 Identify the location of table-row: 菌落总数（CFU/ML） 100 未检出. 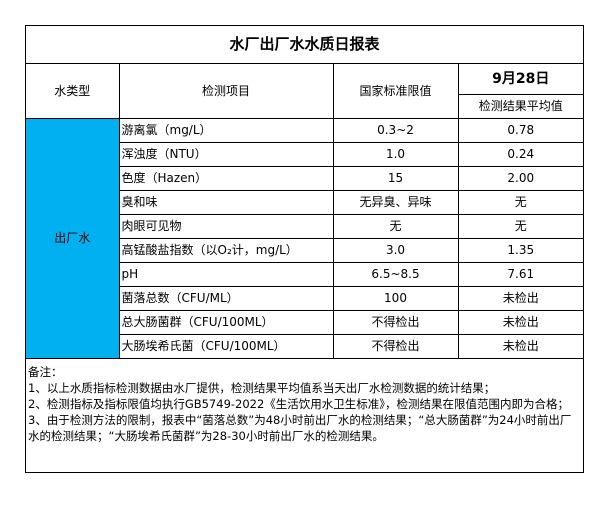
(304, 298).